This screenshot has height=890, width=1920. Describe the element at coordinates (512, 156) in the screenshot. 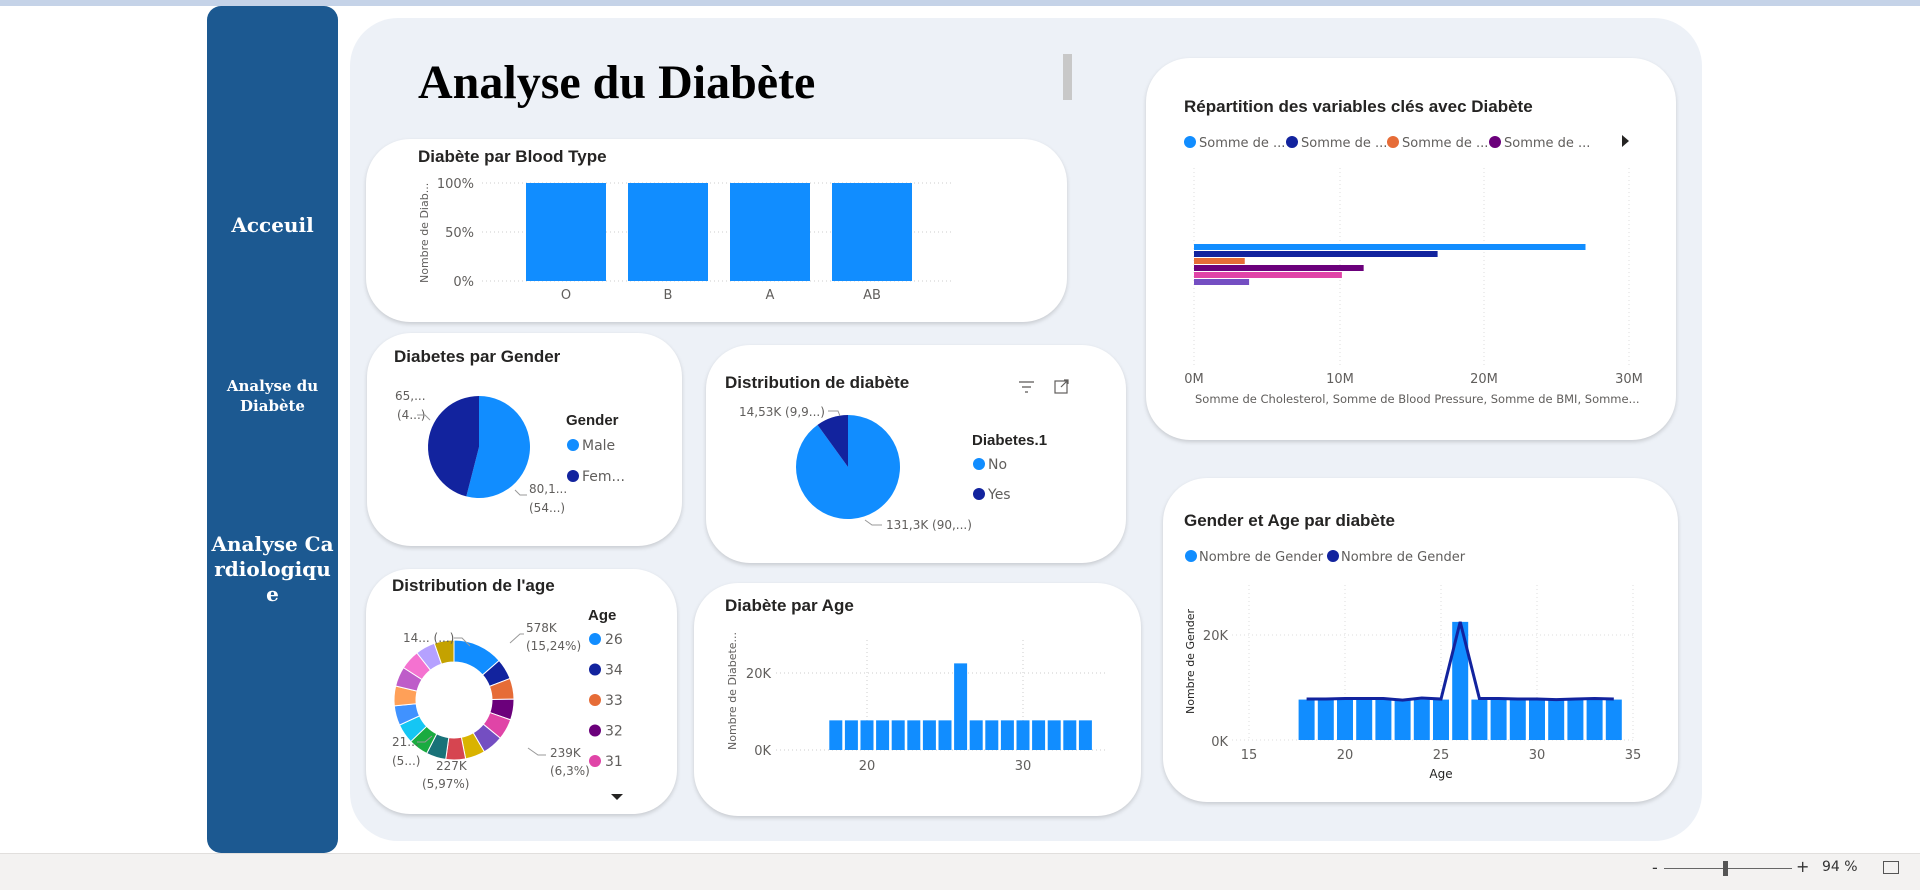

I see `blood-type-title: Diabète par Blood Type` at that location.